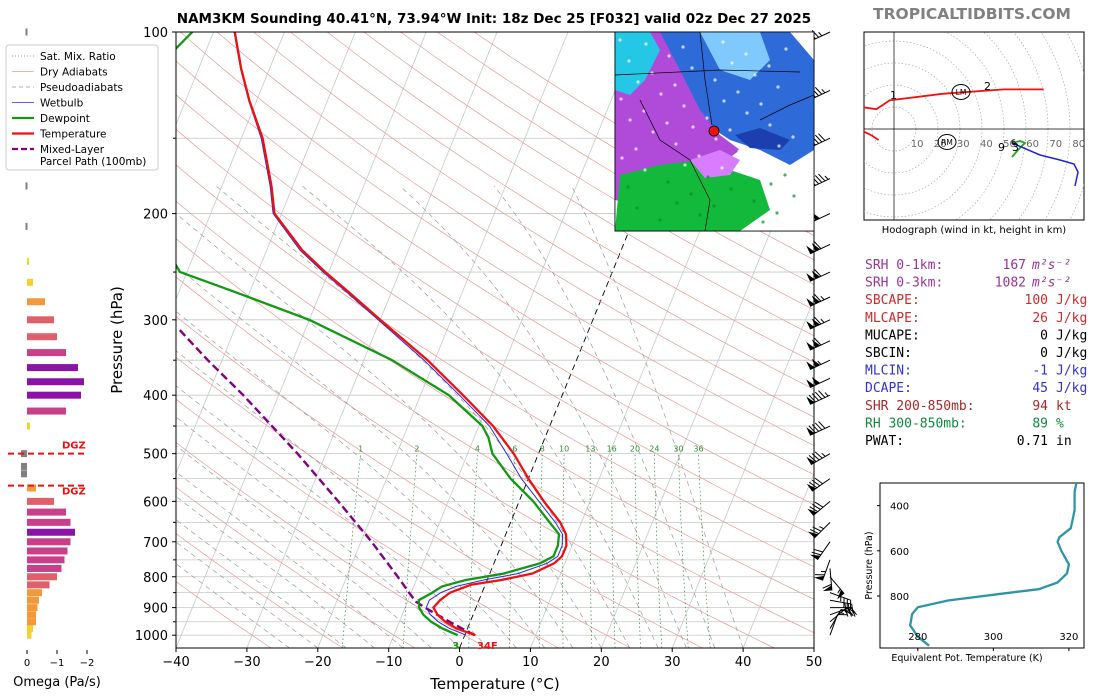 The height and width of the screenshot is (700, 1100). I want to click on omega-tick-label: −1, so click(57, 663).